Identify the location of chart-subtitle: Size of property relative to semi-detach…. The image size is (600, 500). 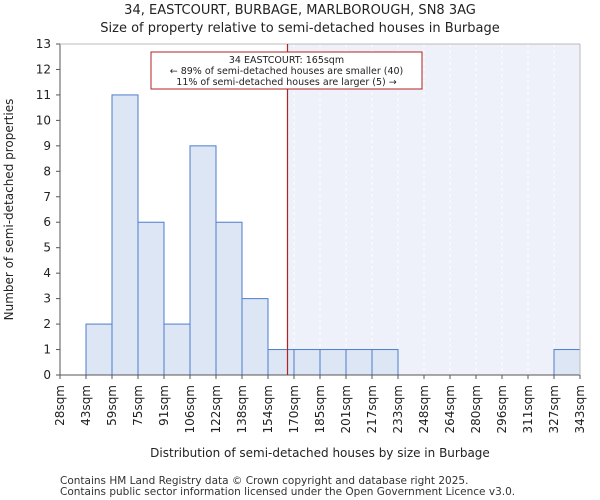
(300, 28).